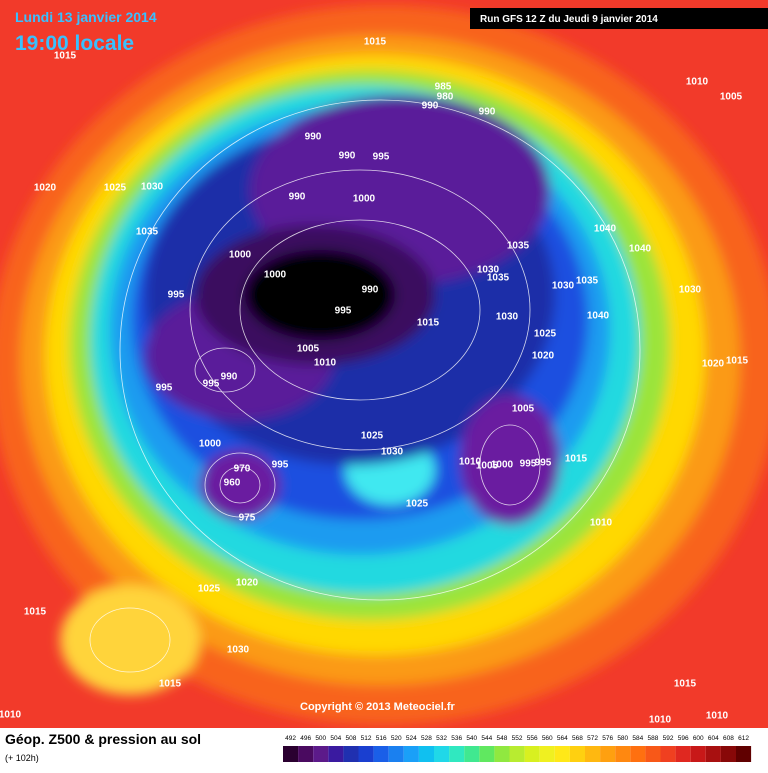 The image size is (768, 773). I want to click on colorbar-label: 524, so click(411, 738).